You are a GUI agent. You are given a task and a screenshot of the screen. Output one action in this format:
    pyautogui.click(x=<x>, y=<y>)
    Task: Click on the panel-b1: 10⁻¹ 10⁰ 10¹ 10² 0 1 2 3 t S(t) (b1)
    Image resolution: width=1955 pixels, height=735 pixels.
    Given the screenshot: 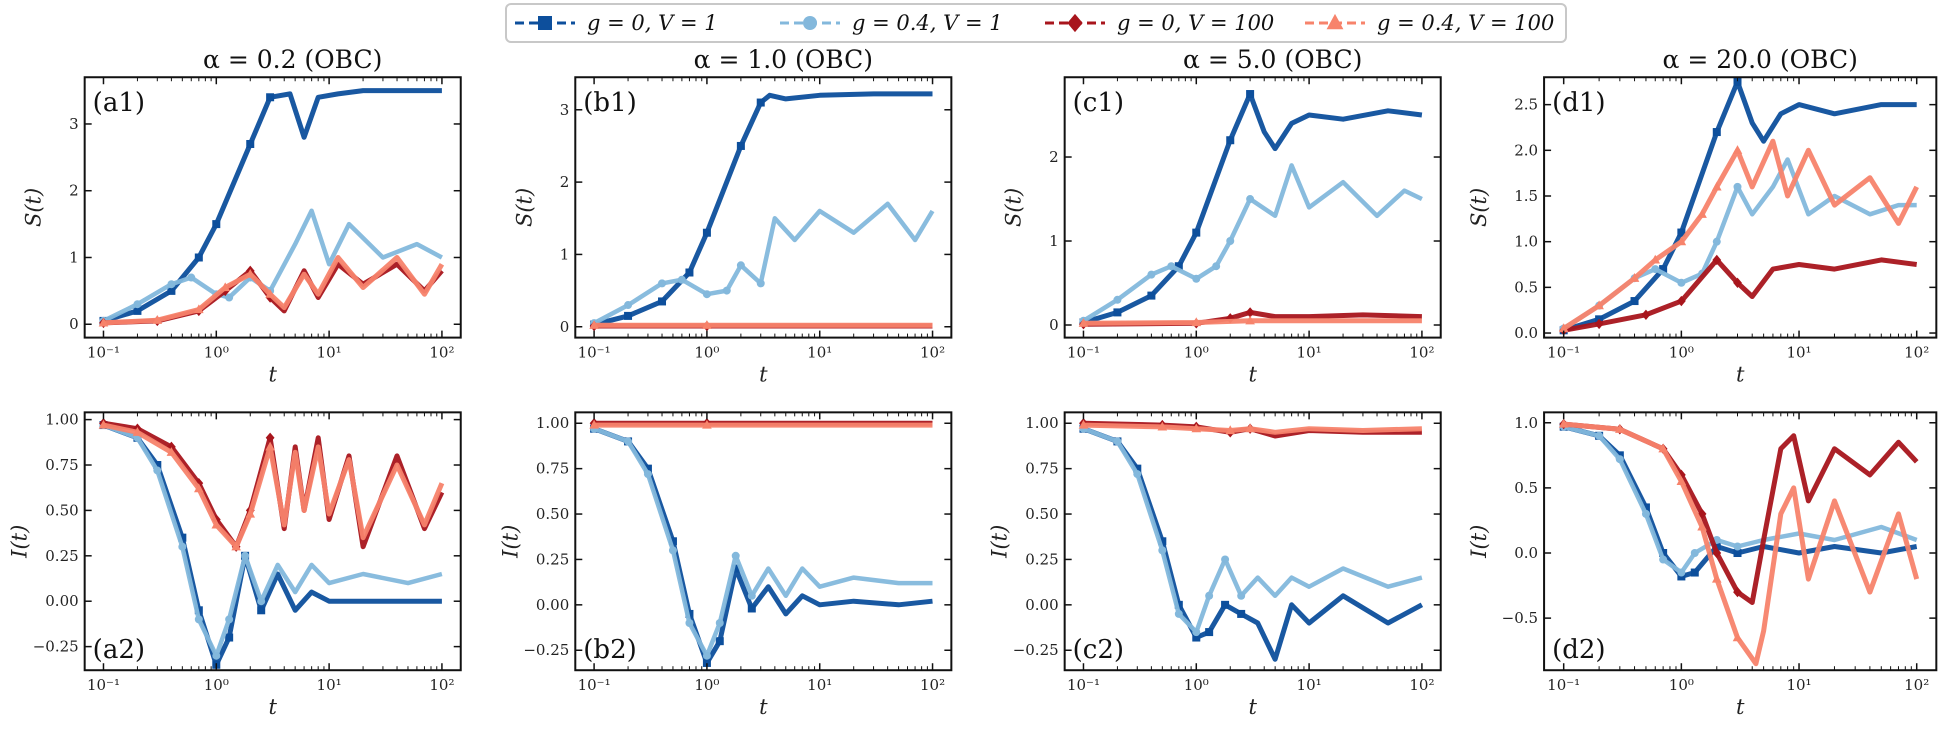 What is the action you would take?
    pyautogui.click(x=732, y=231)
    